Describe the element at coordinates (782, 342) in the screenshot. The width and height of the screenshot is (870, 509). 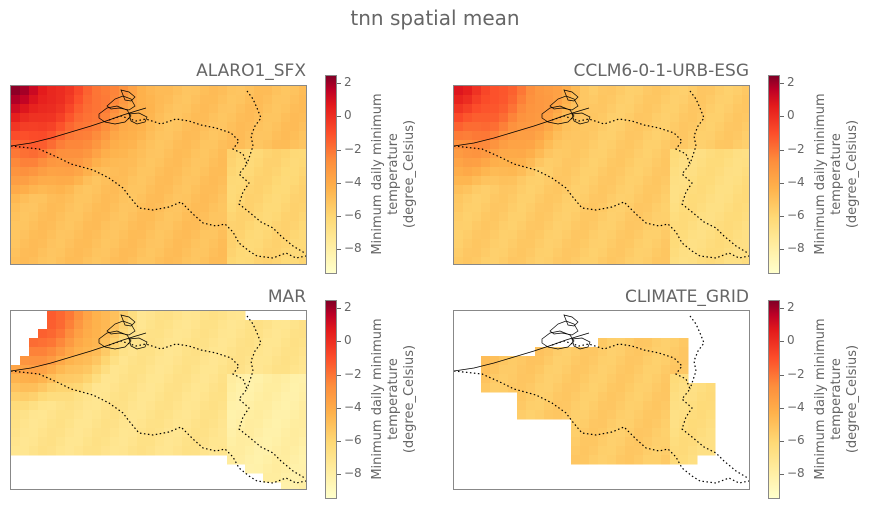
I see `colorbar-tickmark` at that location.